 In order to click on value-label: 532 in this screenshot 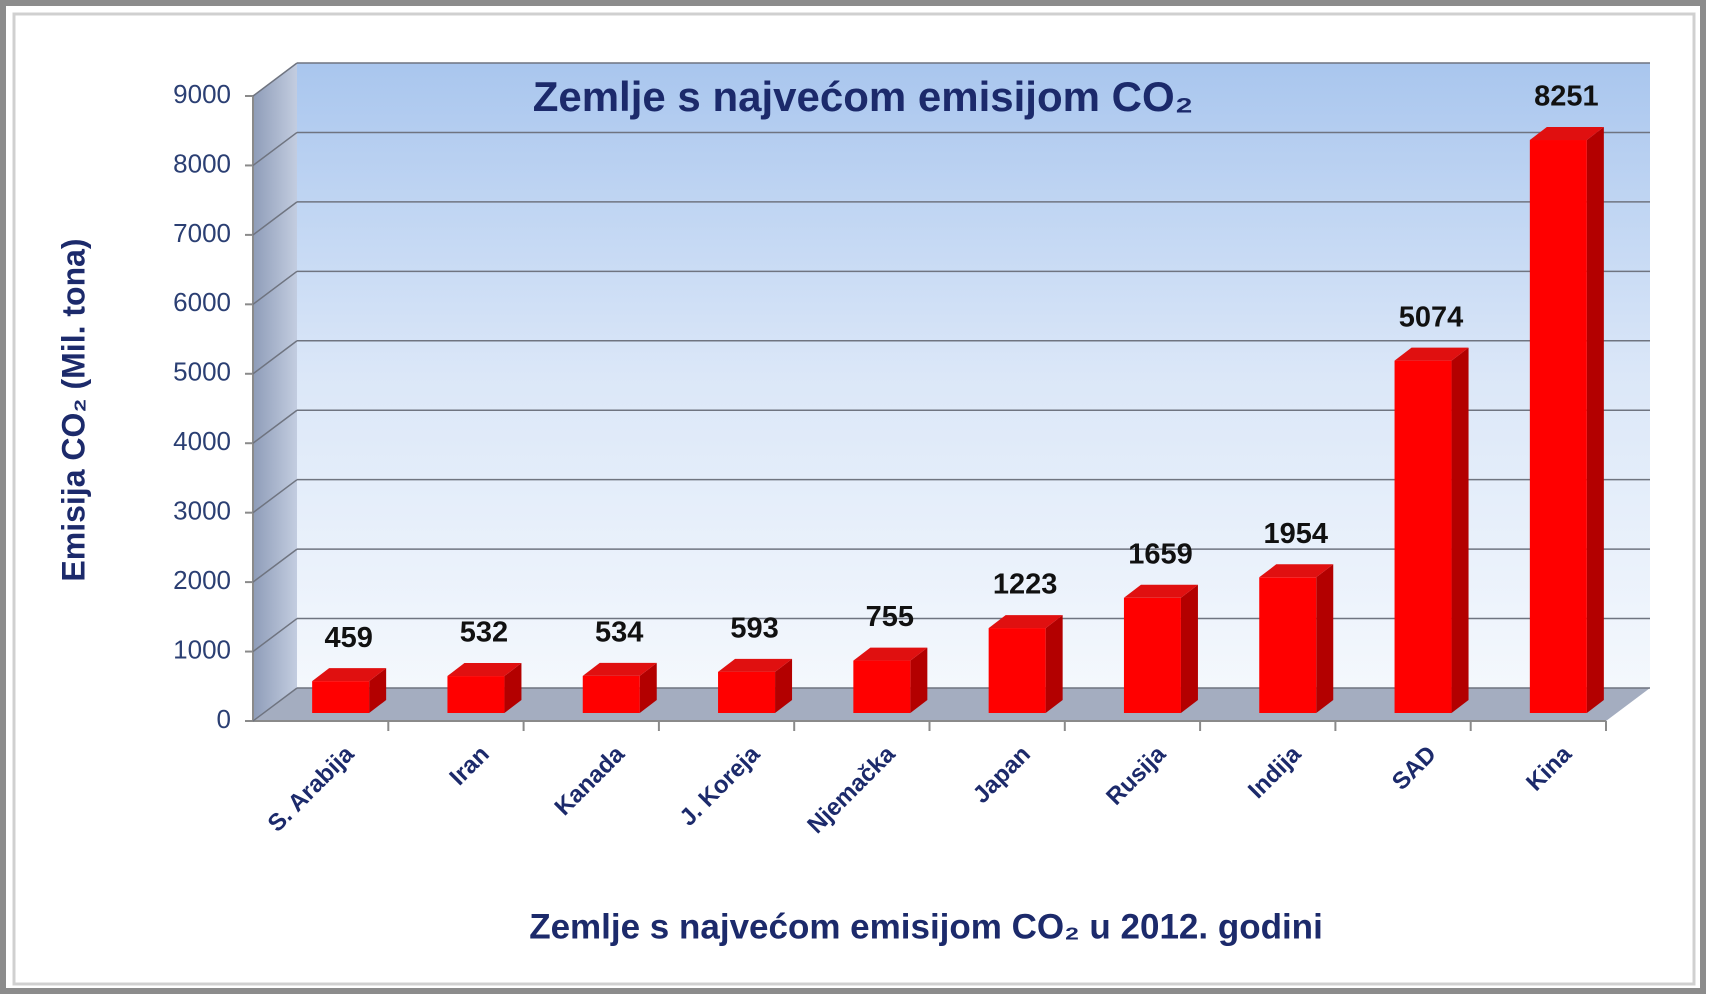, I will do `click(484, 633)`.